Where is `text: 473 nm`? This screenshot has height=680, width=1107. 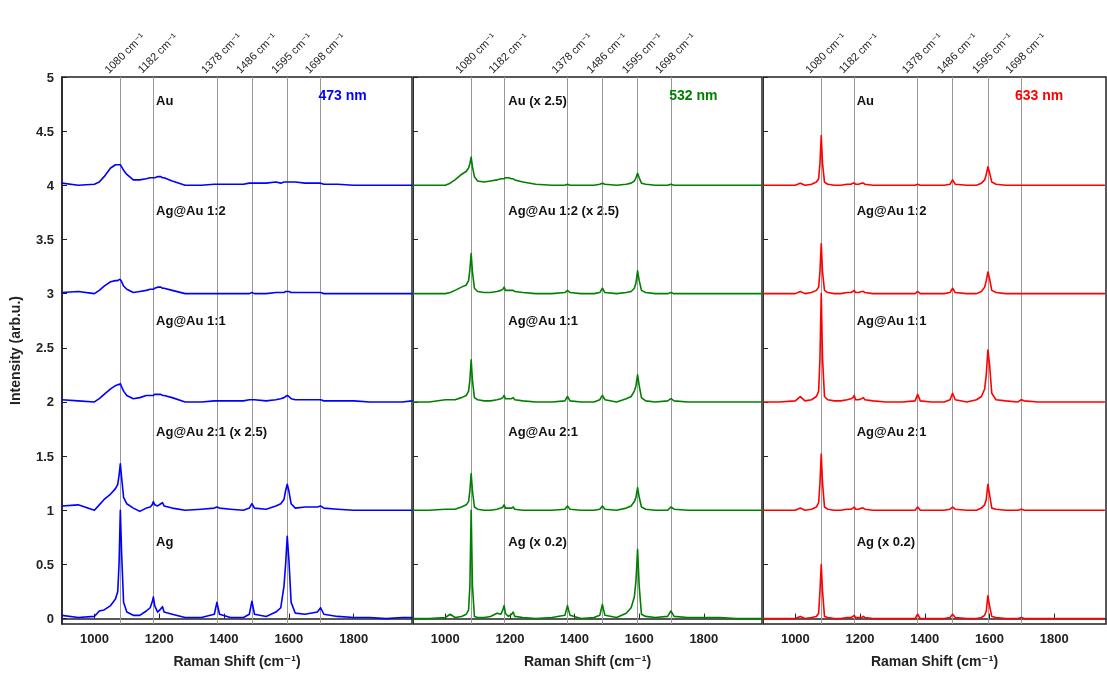 text: 473 nm is located at coordinates (342, 95).